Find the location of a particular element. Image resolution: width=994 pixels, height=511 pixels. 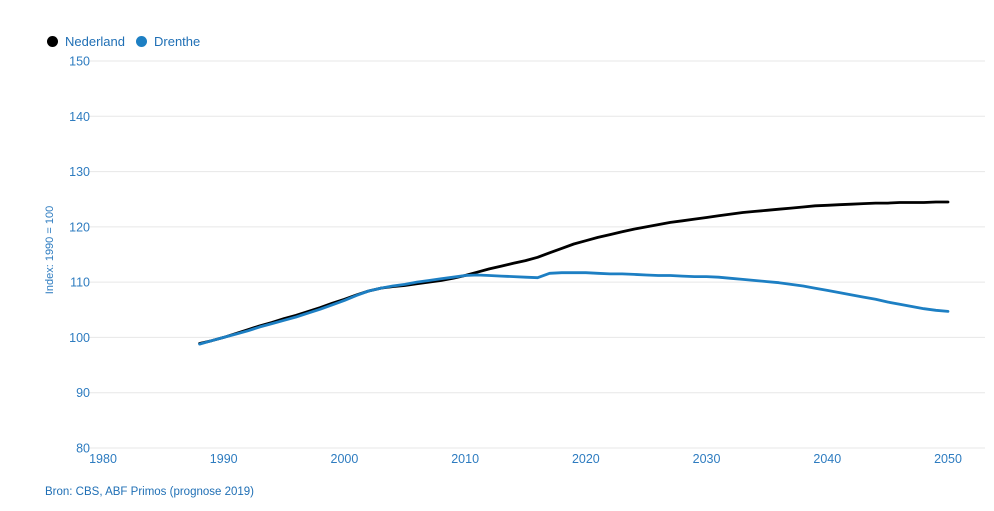

x-tick-label: 2020 is located at coordinates (586, 459).